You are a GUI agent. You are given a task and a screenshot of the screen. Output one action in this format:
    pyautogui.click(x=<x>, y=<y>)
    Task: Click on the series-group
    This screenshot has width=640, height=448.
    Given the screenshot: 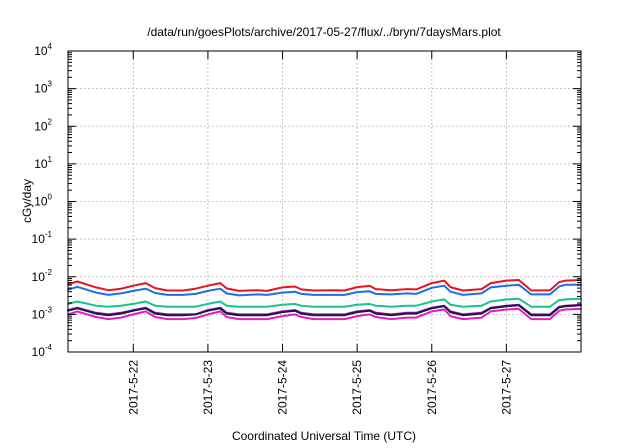 What is the action you would take?
    pyautogui.click(x=324, y=300)
    